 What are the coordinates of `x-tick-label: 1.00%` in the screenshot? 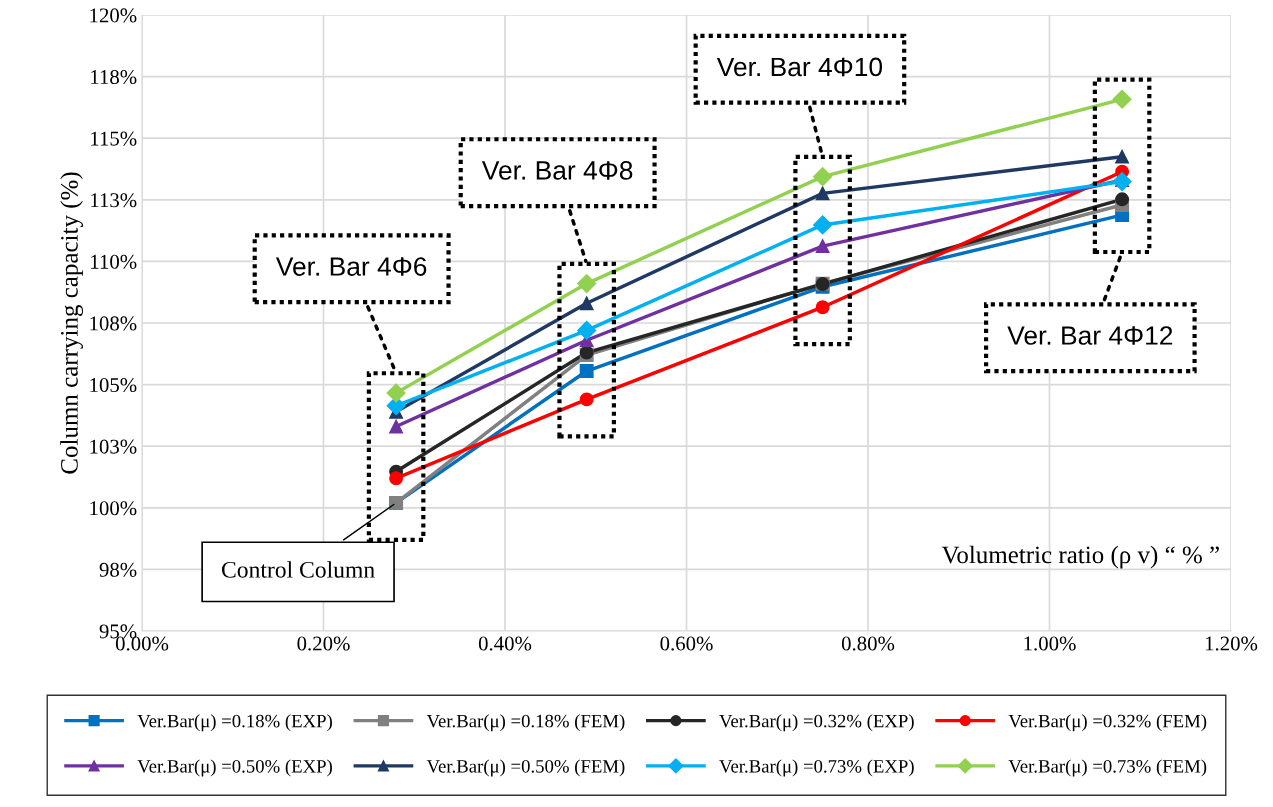 It's located at (1050, 643).